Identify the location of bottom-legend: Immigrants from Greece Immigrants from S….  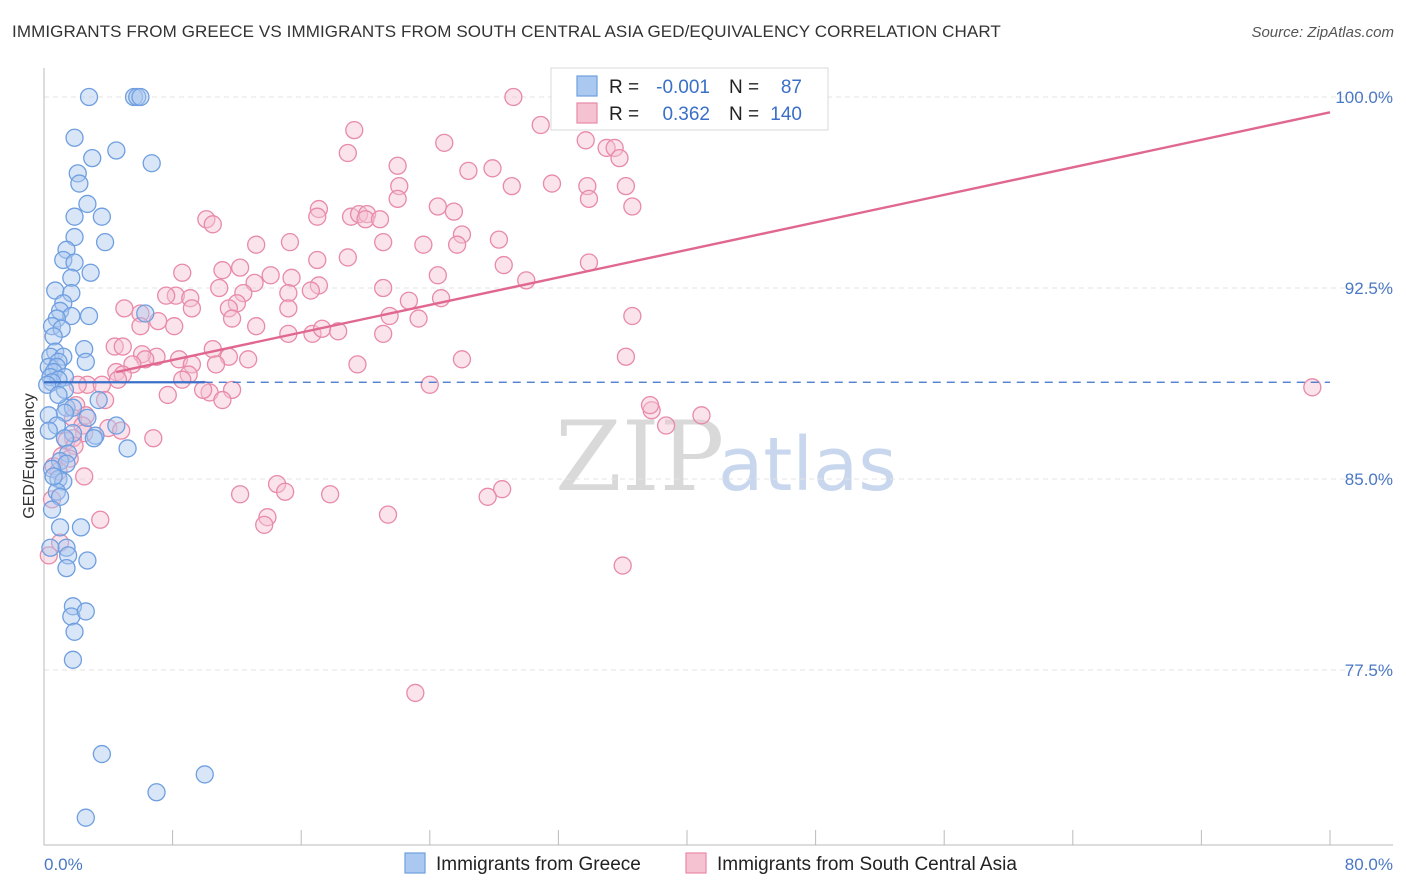
(710, 863).